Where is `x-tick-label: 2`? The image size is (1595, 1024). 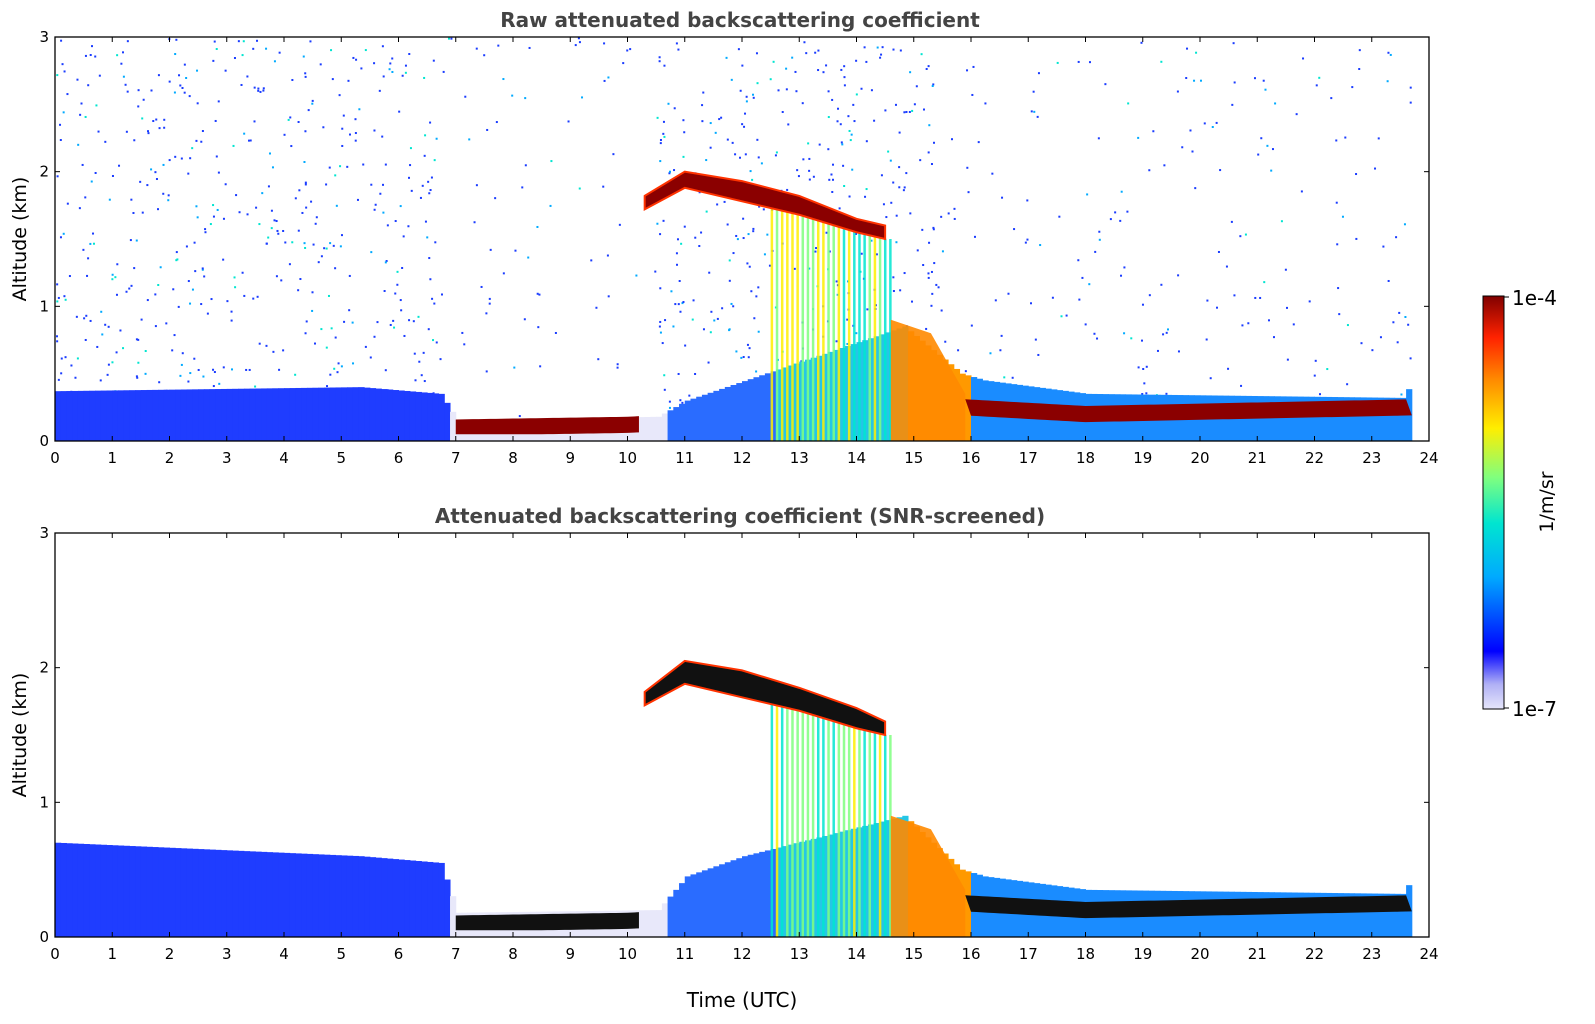
x-tick-label: 2 is located at coordinates (170, 458).